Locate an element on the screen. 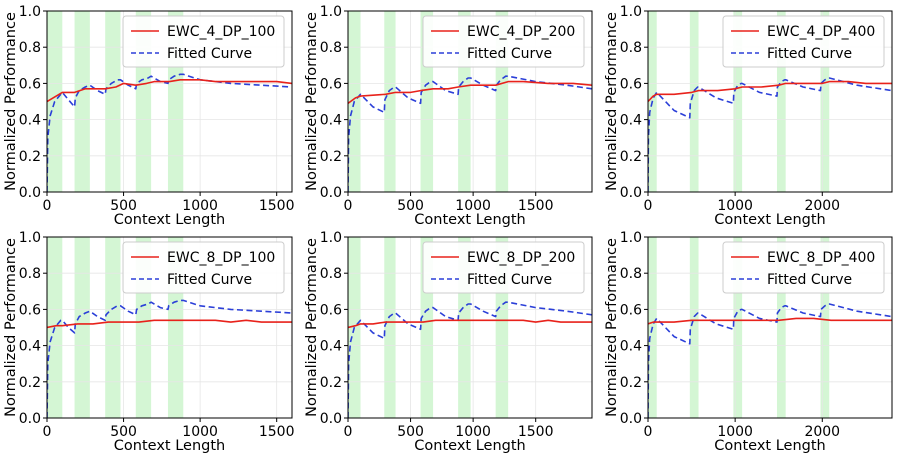  legend: EWC_8_DP_400 Fitted Curve is located at coordinates (803, 267).